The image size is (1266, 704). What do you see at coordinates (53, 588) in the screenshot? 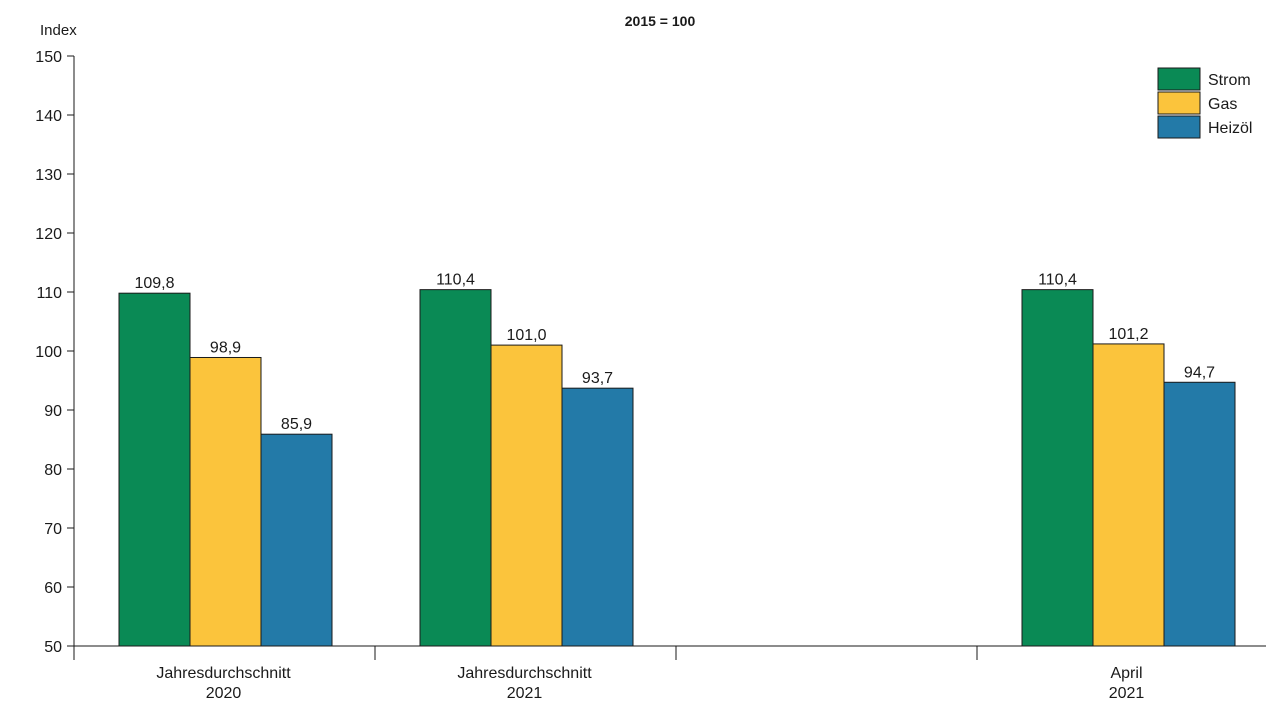
I see `y-tick-label: 60` at bounding box center [53, 588].